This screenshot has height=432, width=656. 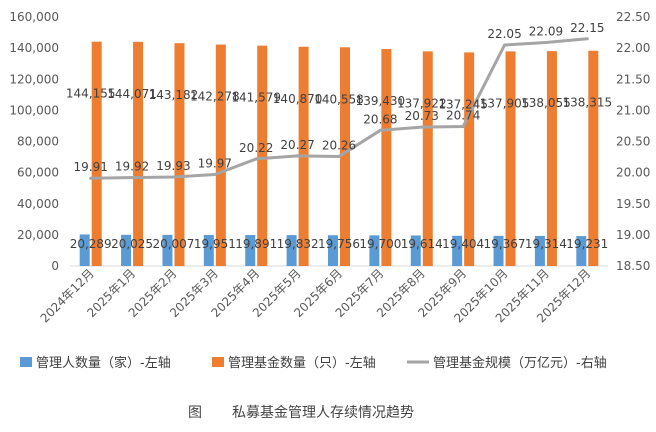 What do you see at coordinates (505, 244) in the screenshot?
I see `data-label-managers: 19,367` at bounding box center [505, 244].